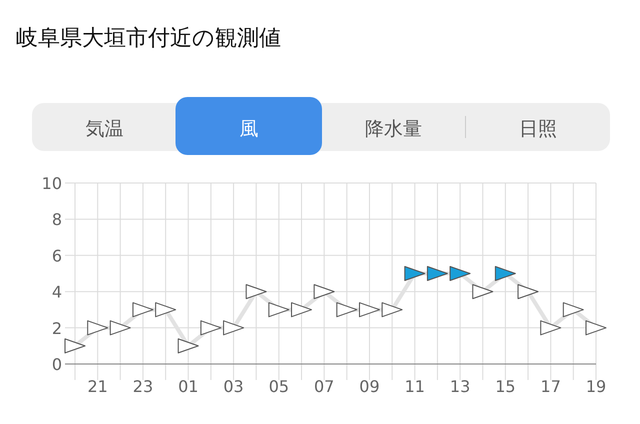 This screenshot has height=424, width=640. Describe the element at coordinates (321, 126) in the screenshot. I see `tabs: 気温 風 降水量 日照` at that location.